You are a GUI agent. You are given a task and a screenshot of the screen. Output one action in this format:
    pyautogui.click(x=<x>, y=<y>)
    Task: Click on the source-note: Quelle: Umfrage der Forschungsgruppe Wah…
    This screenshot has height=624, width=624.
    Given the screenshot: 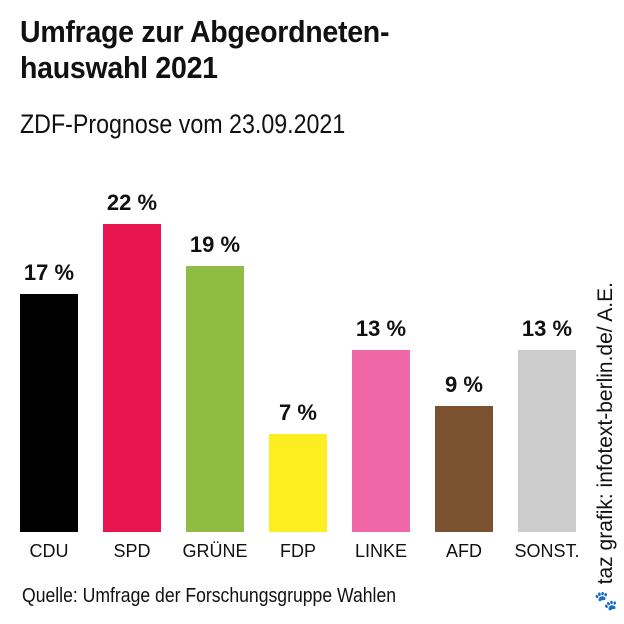 What is the action you would take?
    pyautogui.click(x=209, y=596)
    